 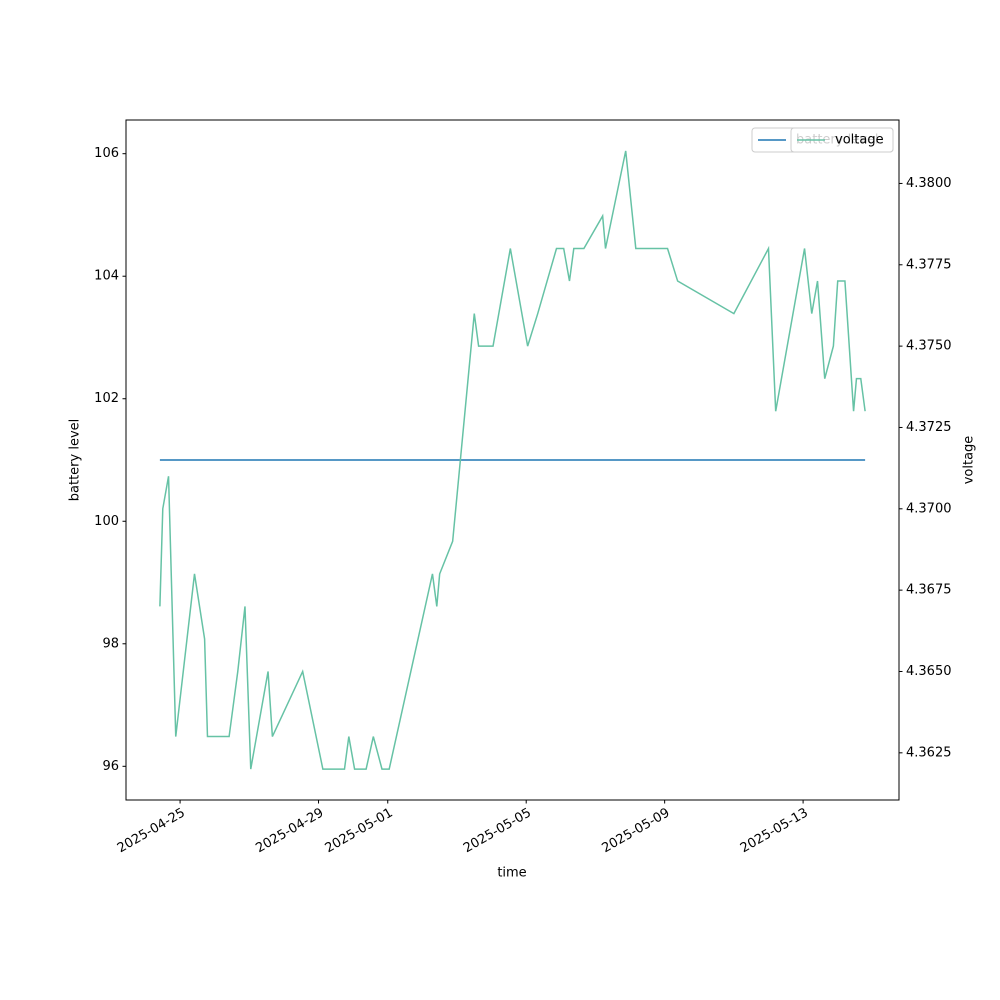 I want to click on y2-tick-label: 4.3750, so click(x=929, y=346).